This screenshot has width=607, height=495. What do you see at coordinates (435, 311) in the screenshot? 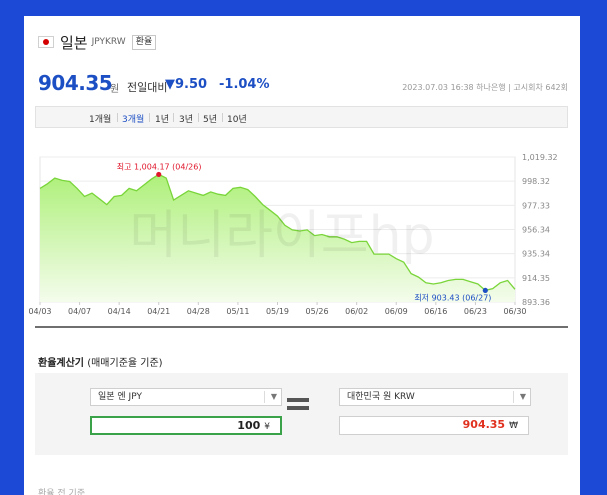
I see `x-tick-label: 06/16` at bounding box center [435, 311].